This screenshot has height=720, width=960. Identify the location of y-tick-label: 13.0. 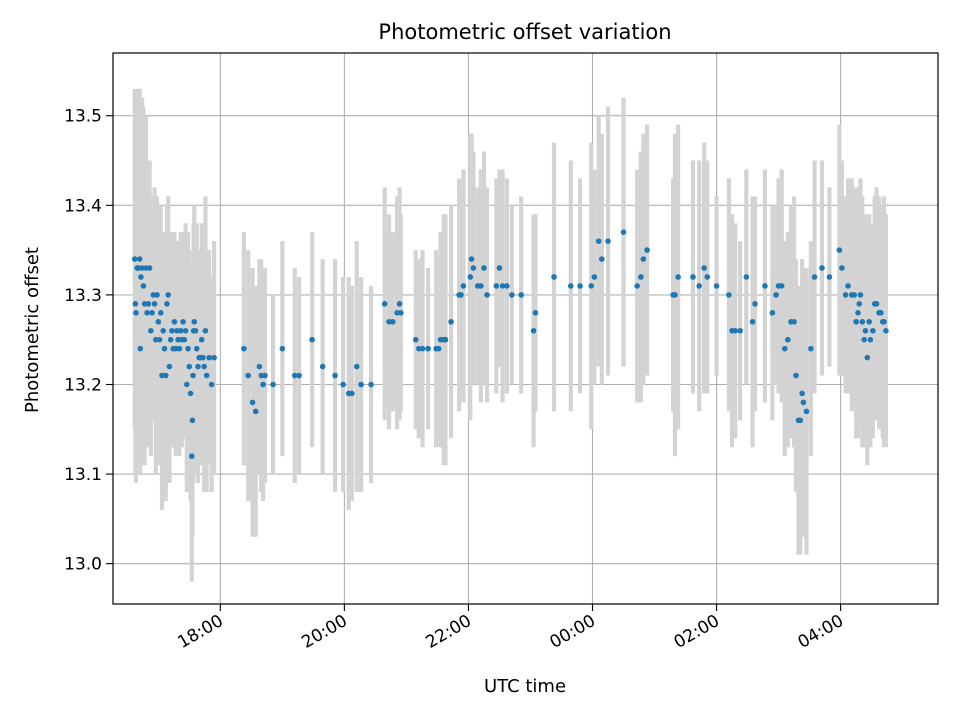
(83, 565).